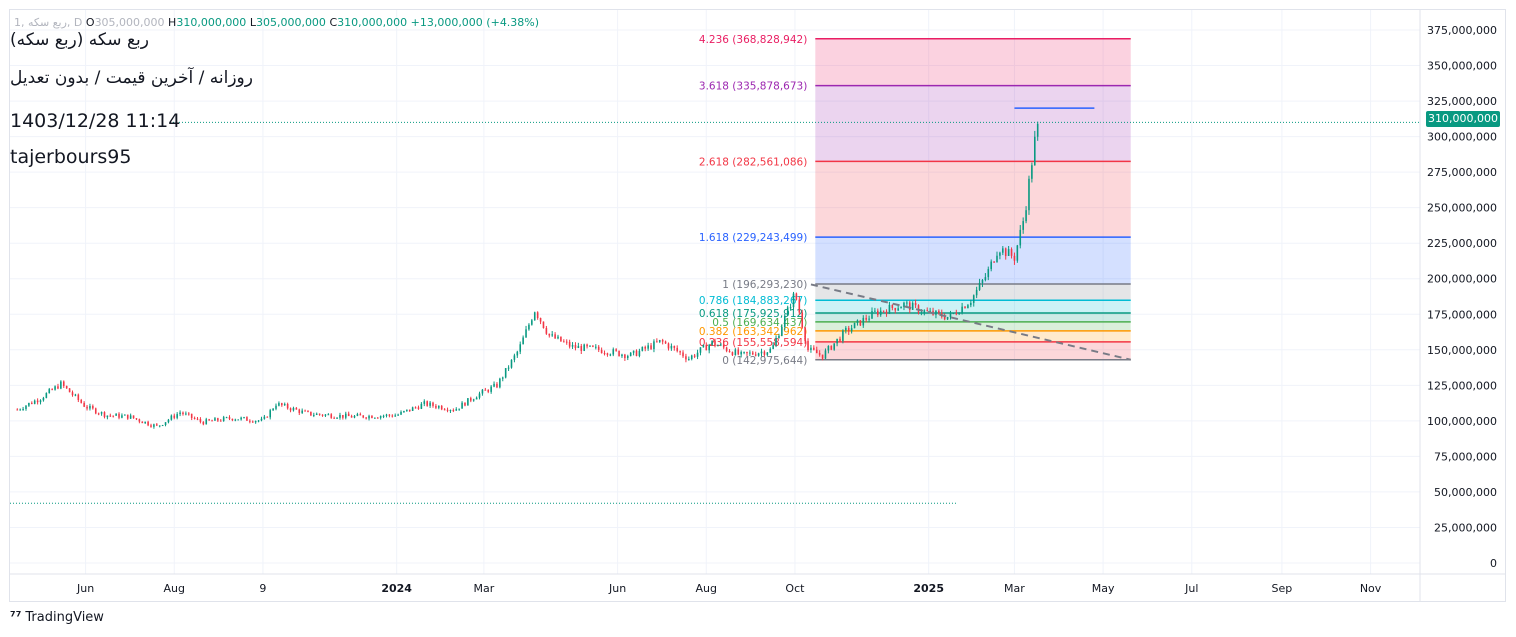 The width and height of the screenshot is (1516, 637). Describe the element at coordinates (1462, 243) in the screenshot. I see `y-tick-label: 225,000,000` at that location.